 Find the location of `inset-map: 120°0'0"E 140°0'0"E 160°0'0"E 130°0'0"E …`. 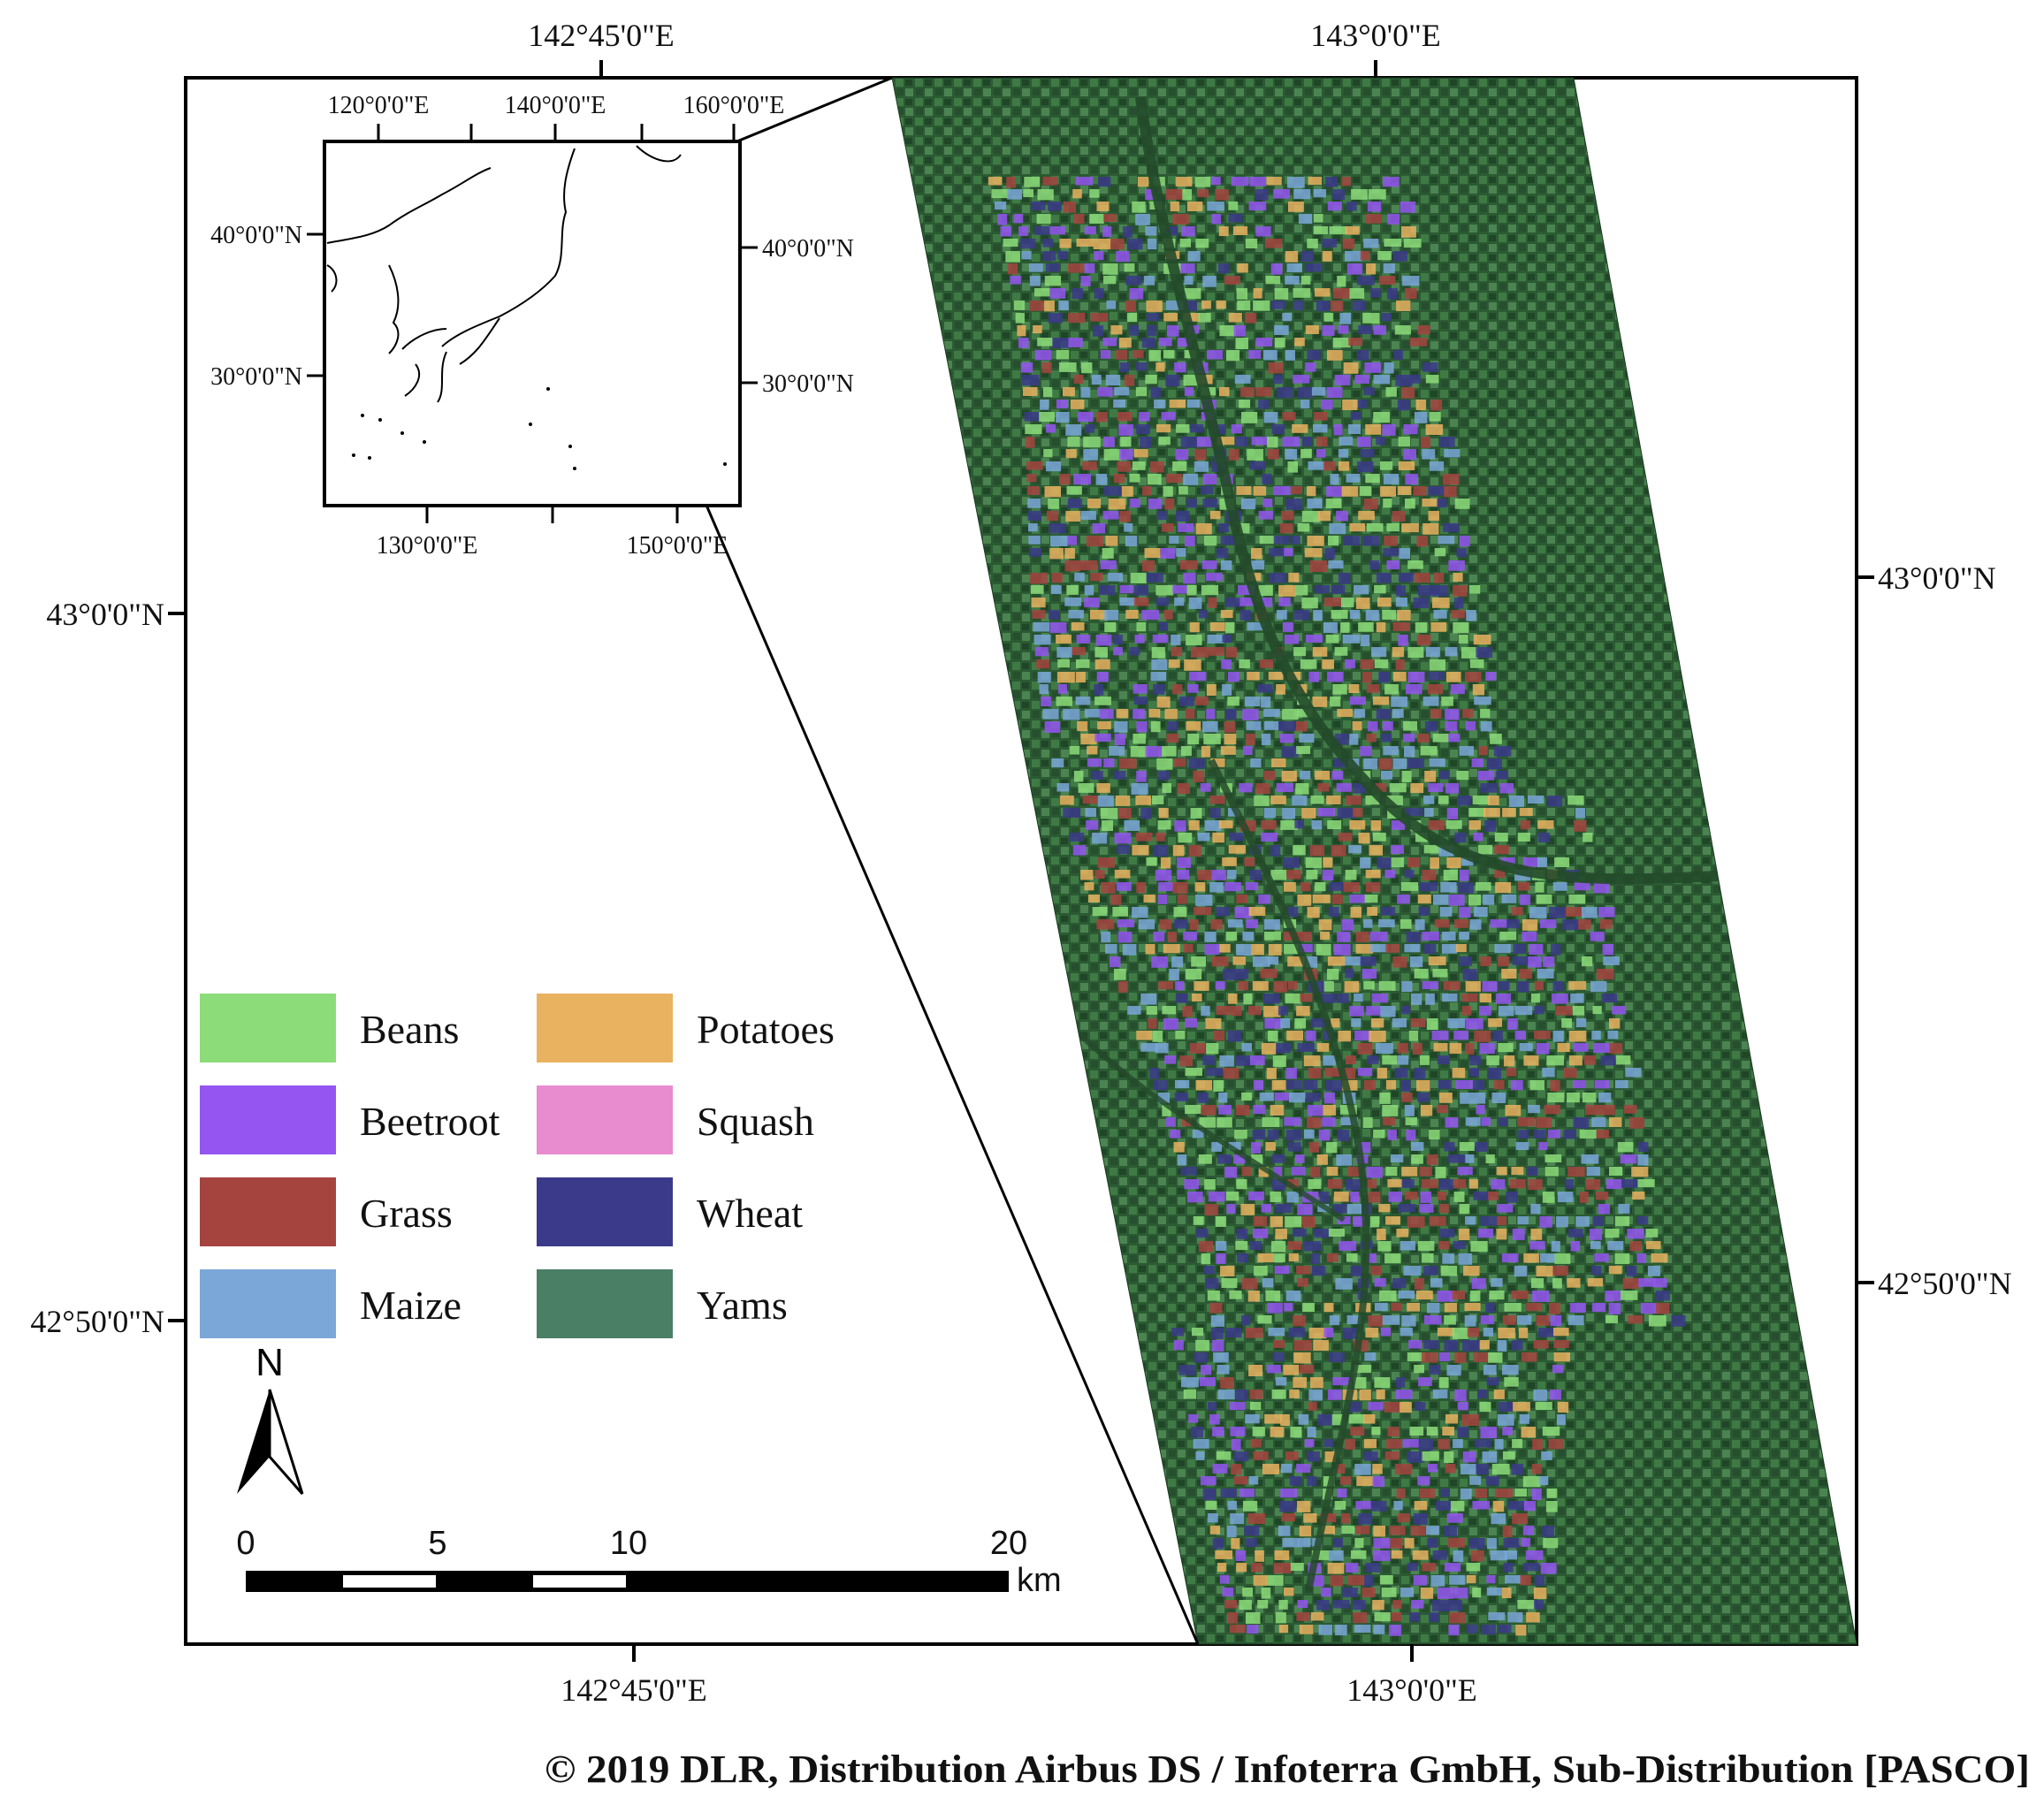

inset-map: 120°0'0"E 140°0'0"E 160°0'0"E 130°0'0"E … is located at coordinates (532, 326).